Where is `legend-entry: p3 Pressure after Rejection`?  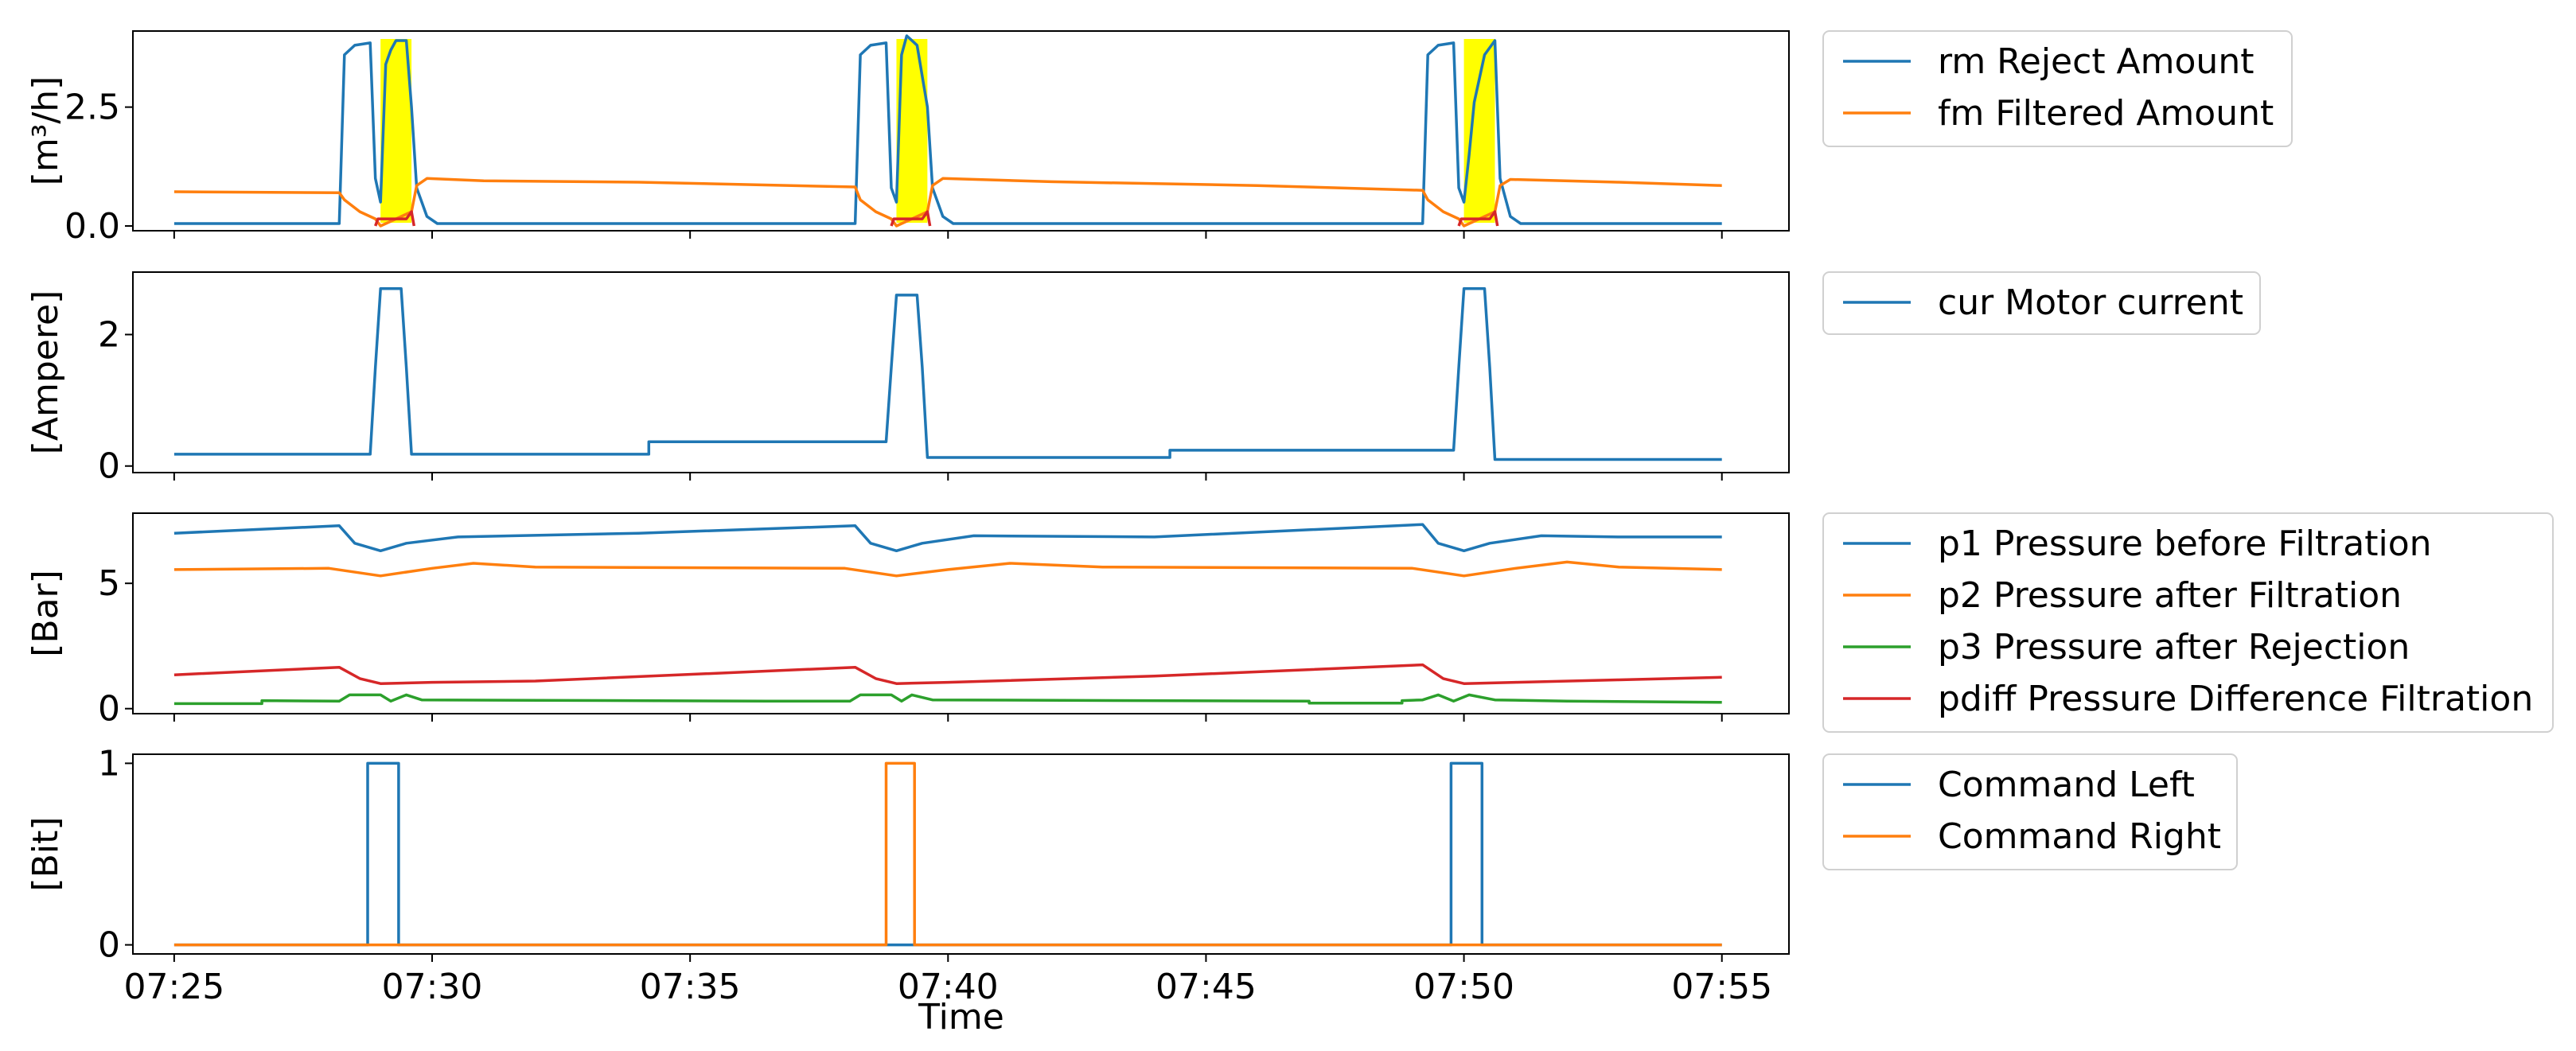
legend-entry: p3 Pressure after Rejection is located at coordinates (2174, 648).